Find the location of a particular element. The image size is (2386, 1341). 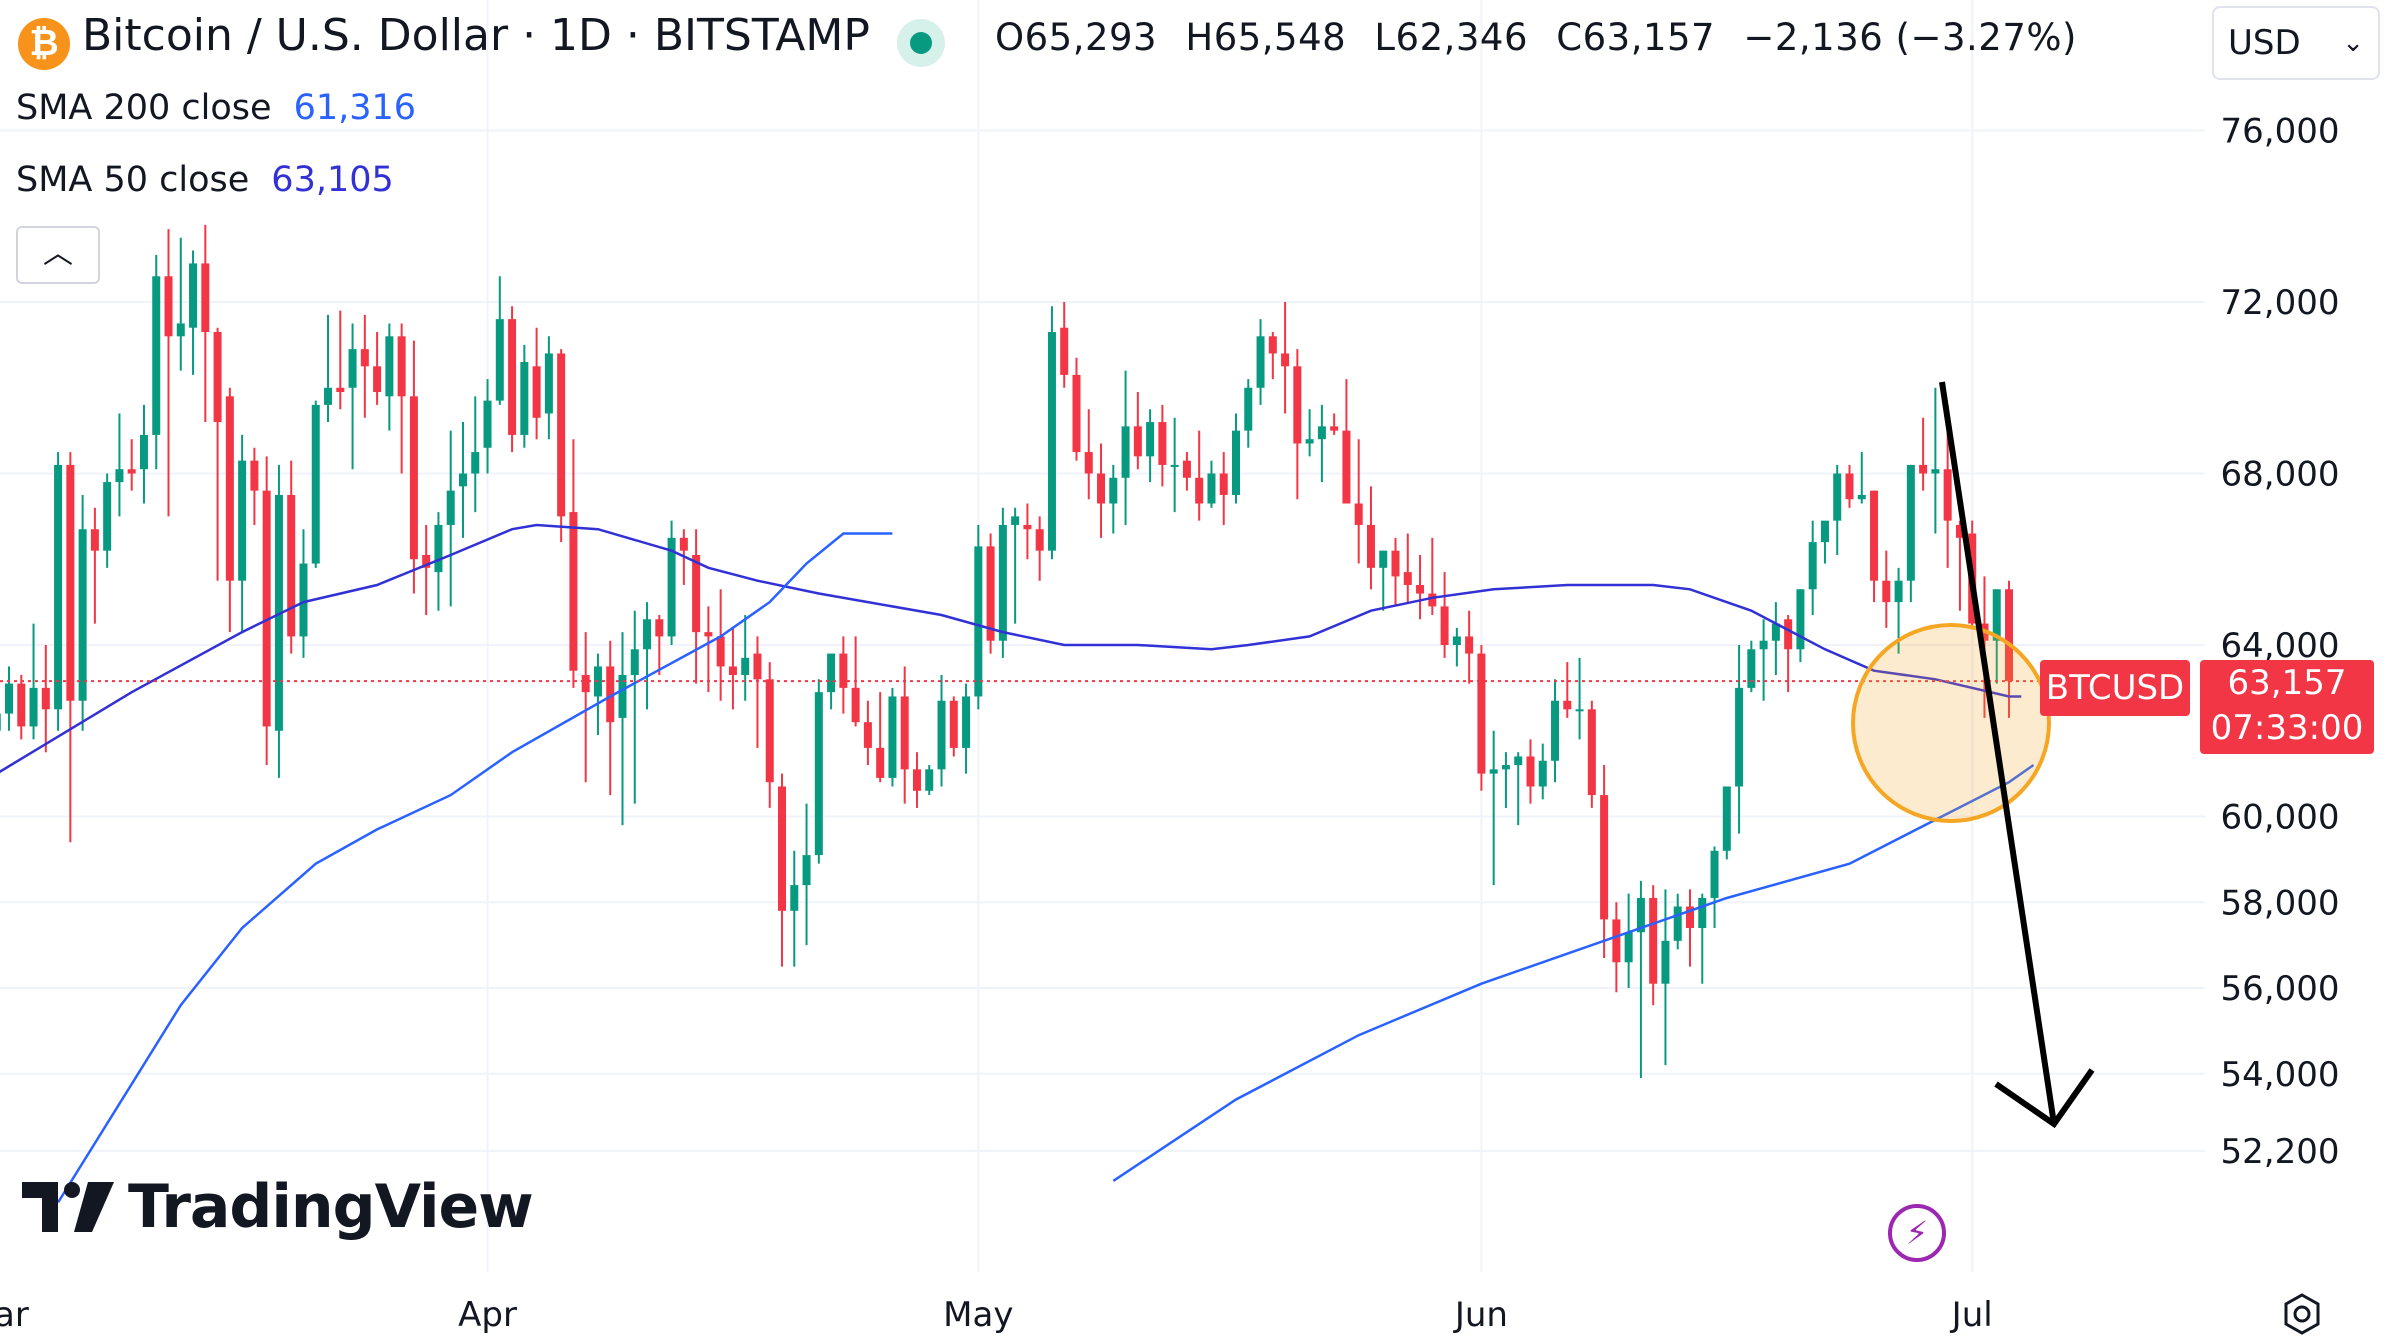

sma200-legend: SMA 200 close 61,316 is located at coordinates (216, 108).